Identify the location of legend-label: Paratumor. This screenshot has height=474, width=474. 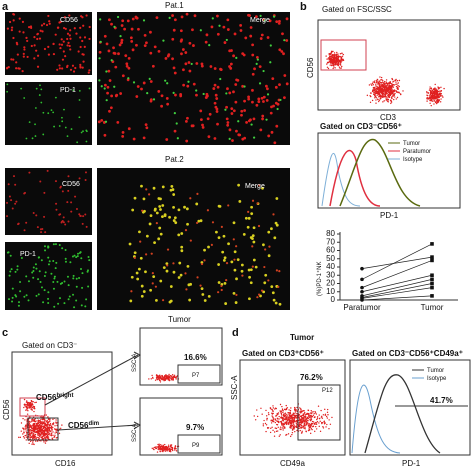
(417, 152).